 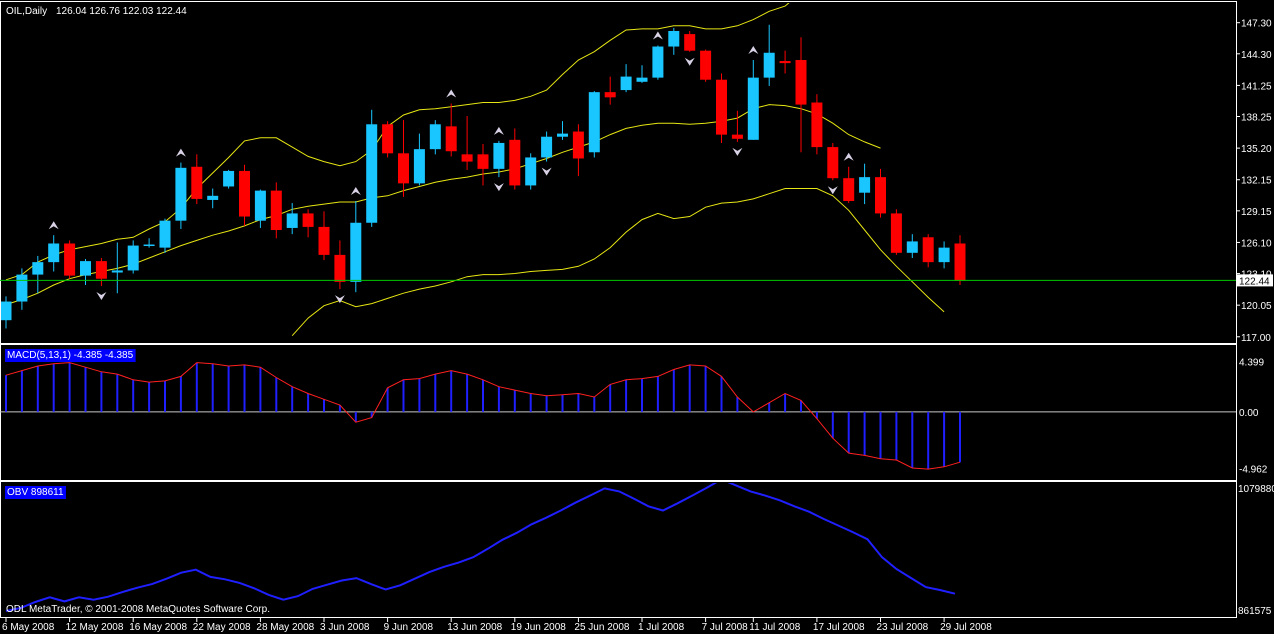 What do you see at coordinates (345, 627) in the screenshot?
I see `time-tick-label: 3 Jun 2008` at bounding box center [345, 627].